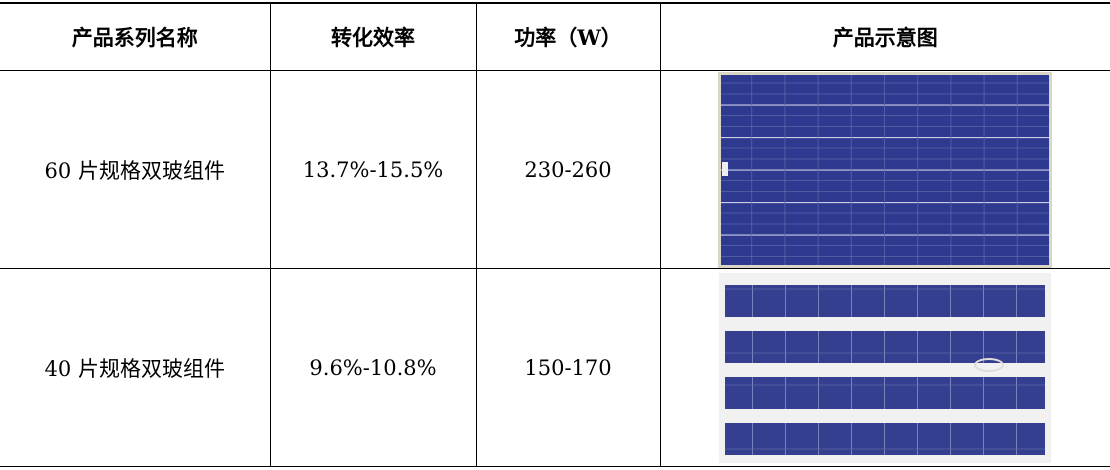 The image size is (1110, 470). I want to click on header-cell: 转化效率, so click(372, 36).